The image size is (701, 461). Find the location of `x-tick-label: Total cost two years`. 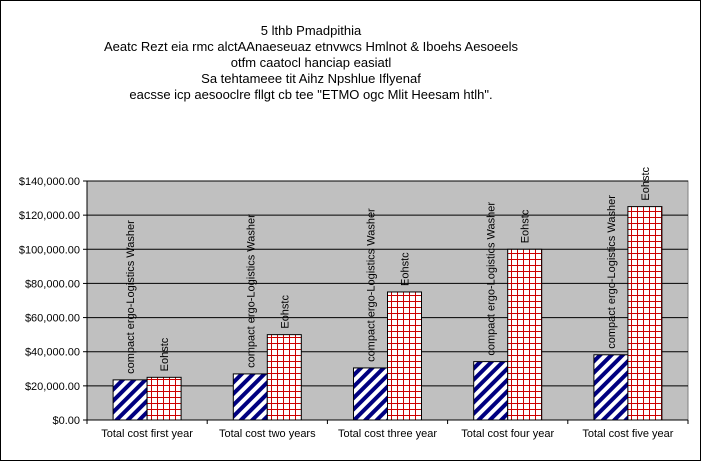

x-tick-label: Total cost two years is located at coordinates (267, 434).